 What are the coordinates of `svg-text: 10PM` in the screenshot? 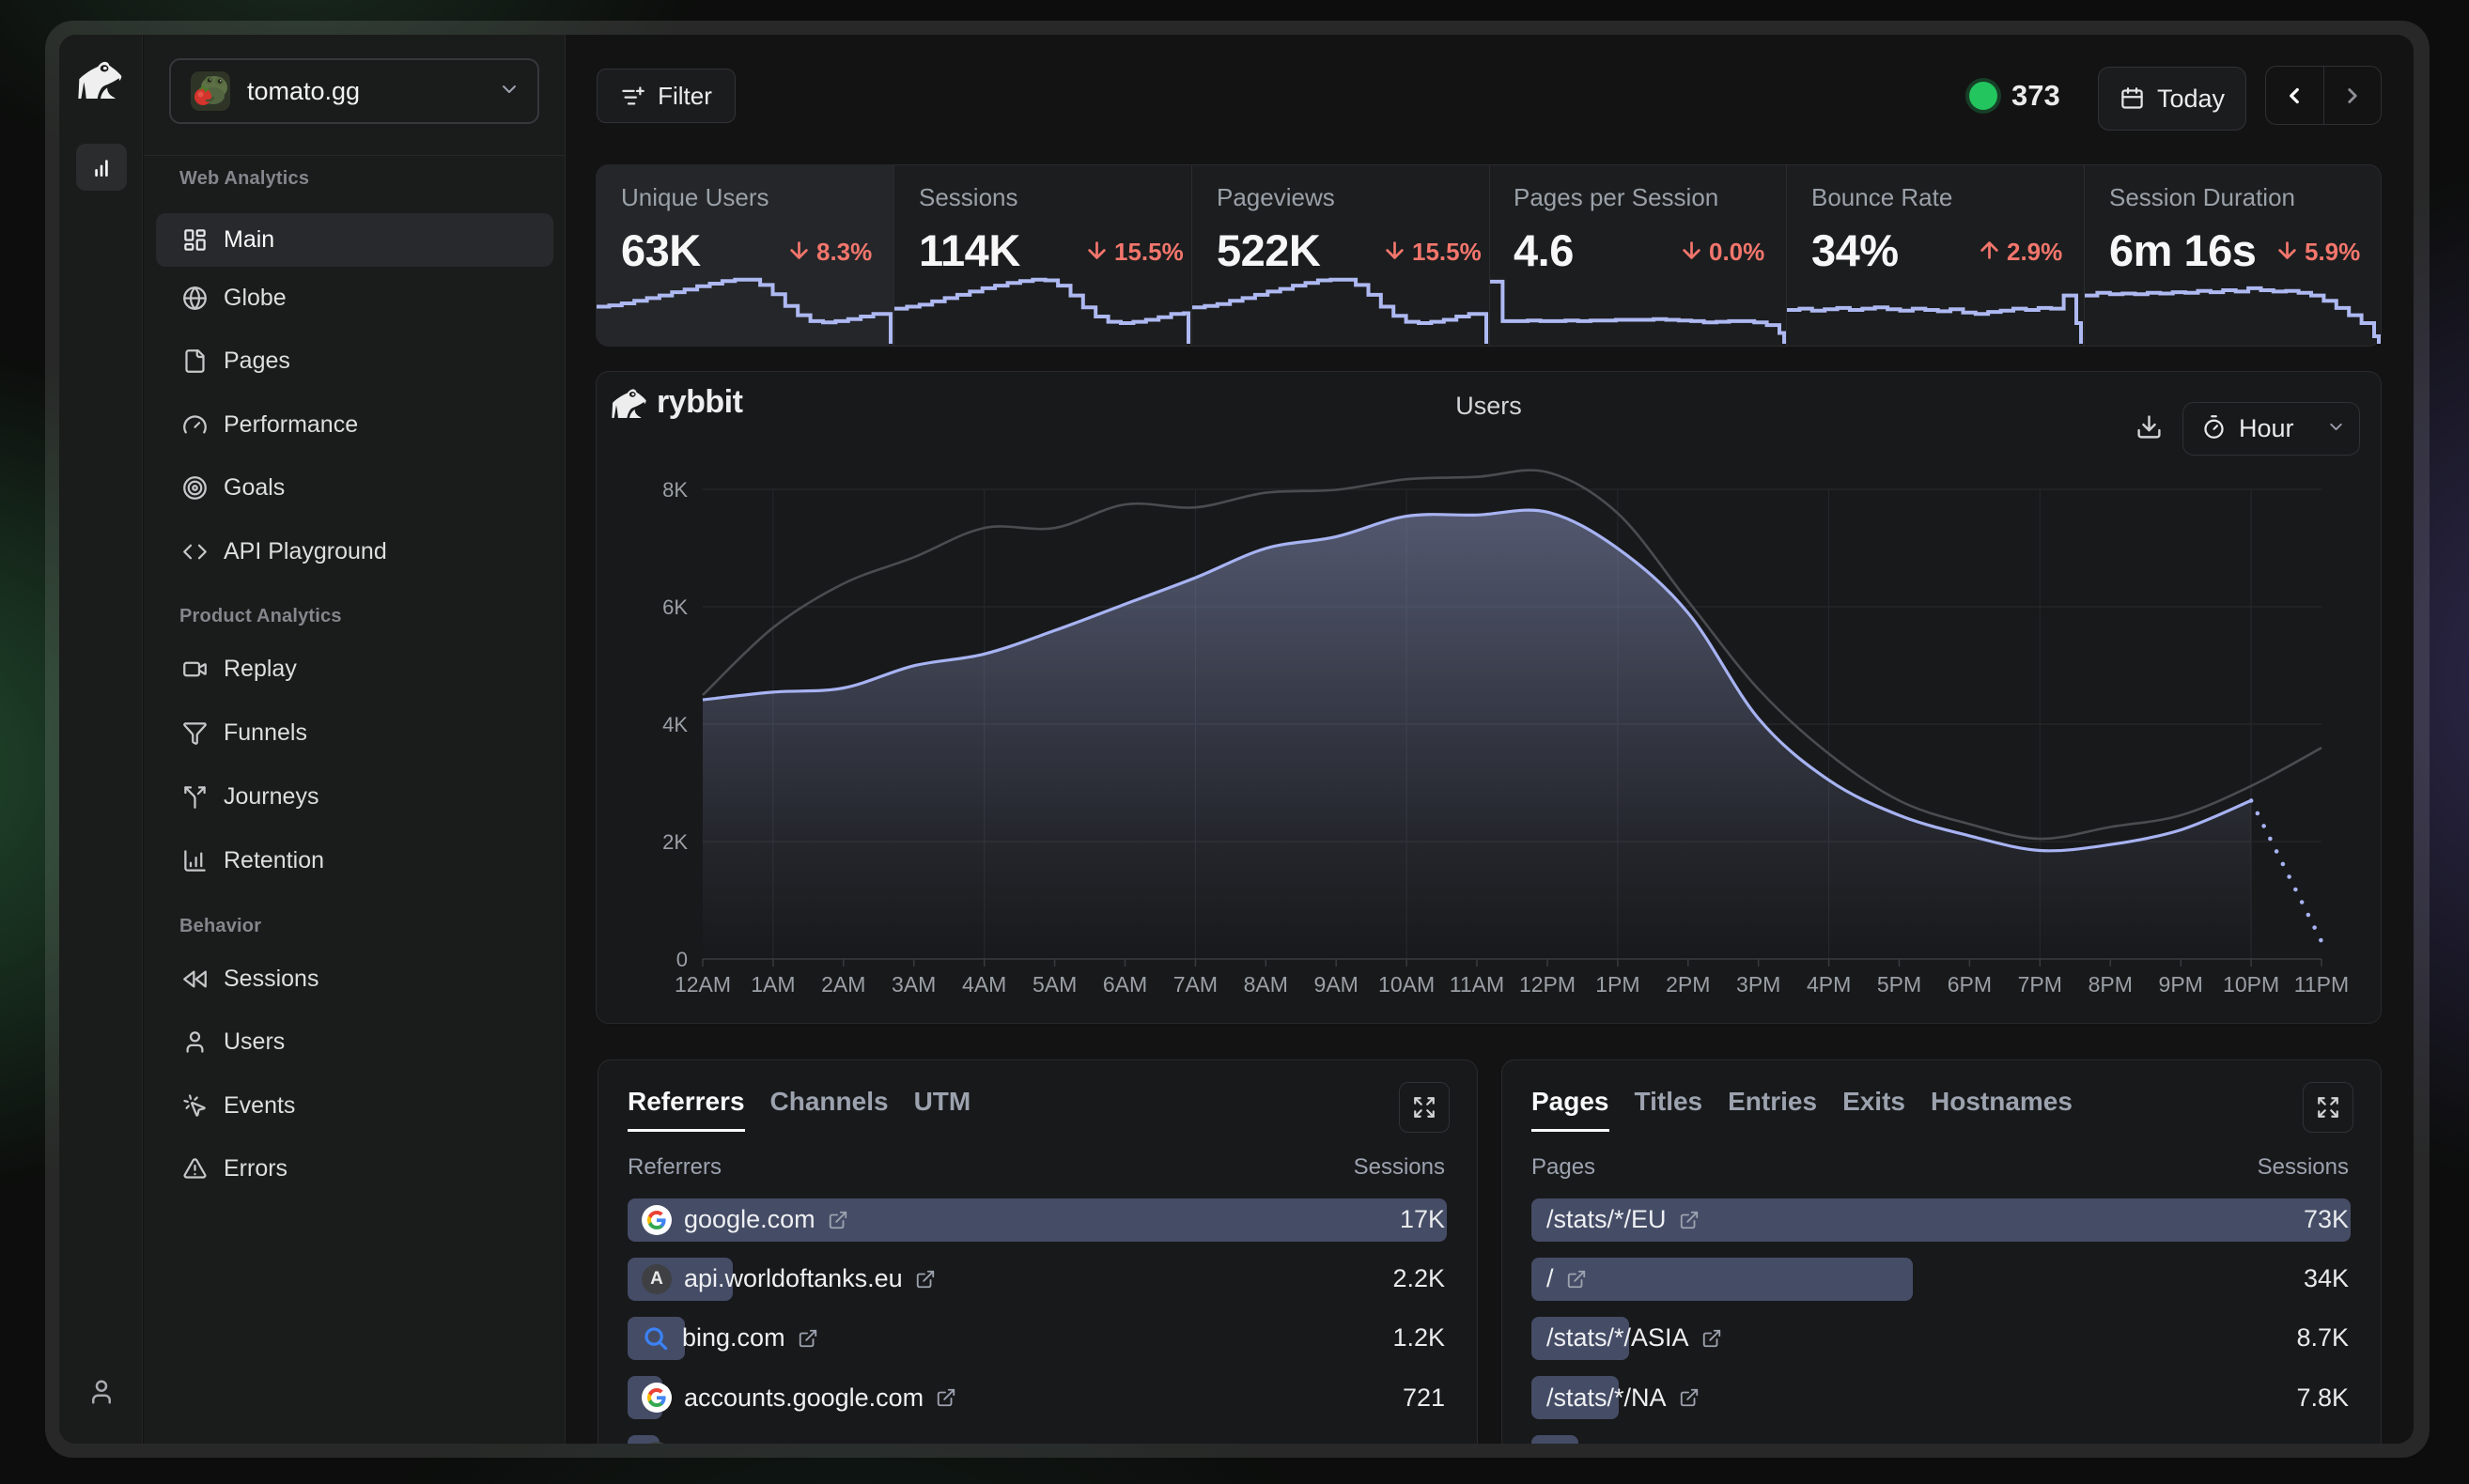 It's located at (2251, 985).